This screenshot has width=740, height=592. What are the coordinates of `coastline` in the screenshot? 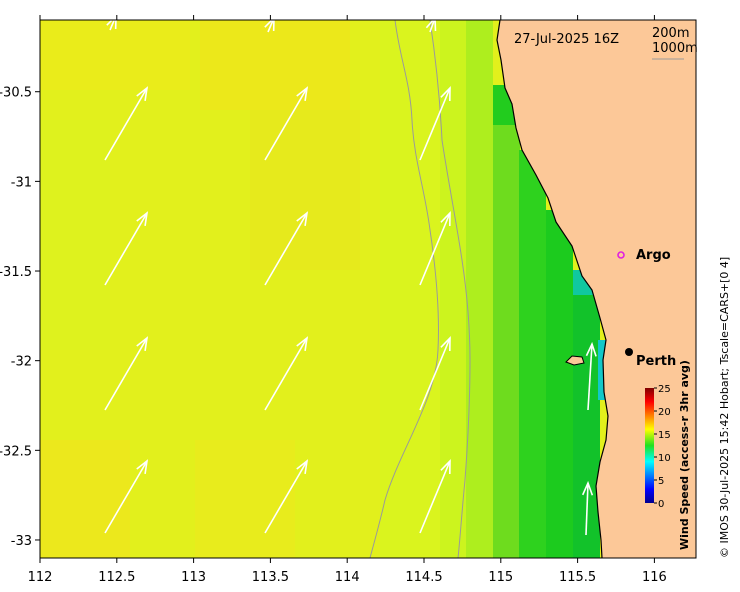 It's located at (552, 289).